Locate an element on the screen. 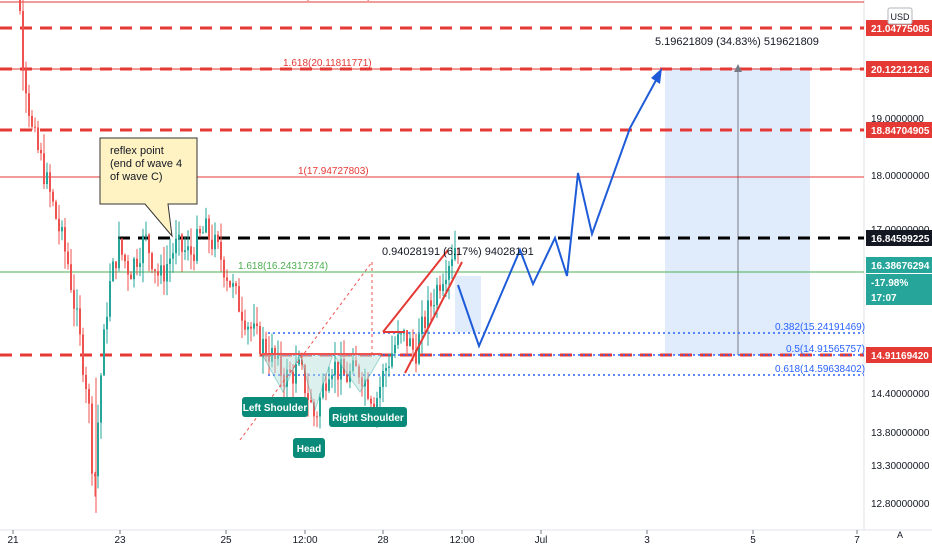  y-tick-label: 14.91169420 is located at coordinates (900, 356).